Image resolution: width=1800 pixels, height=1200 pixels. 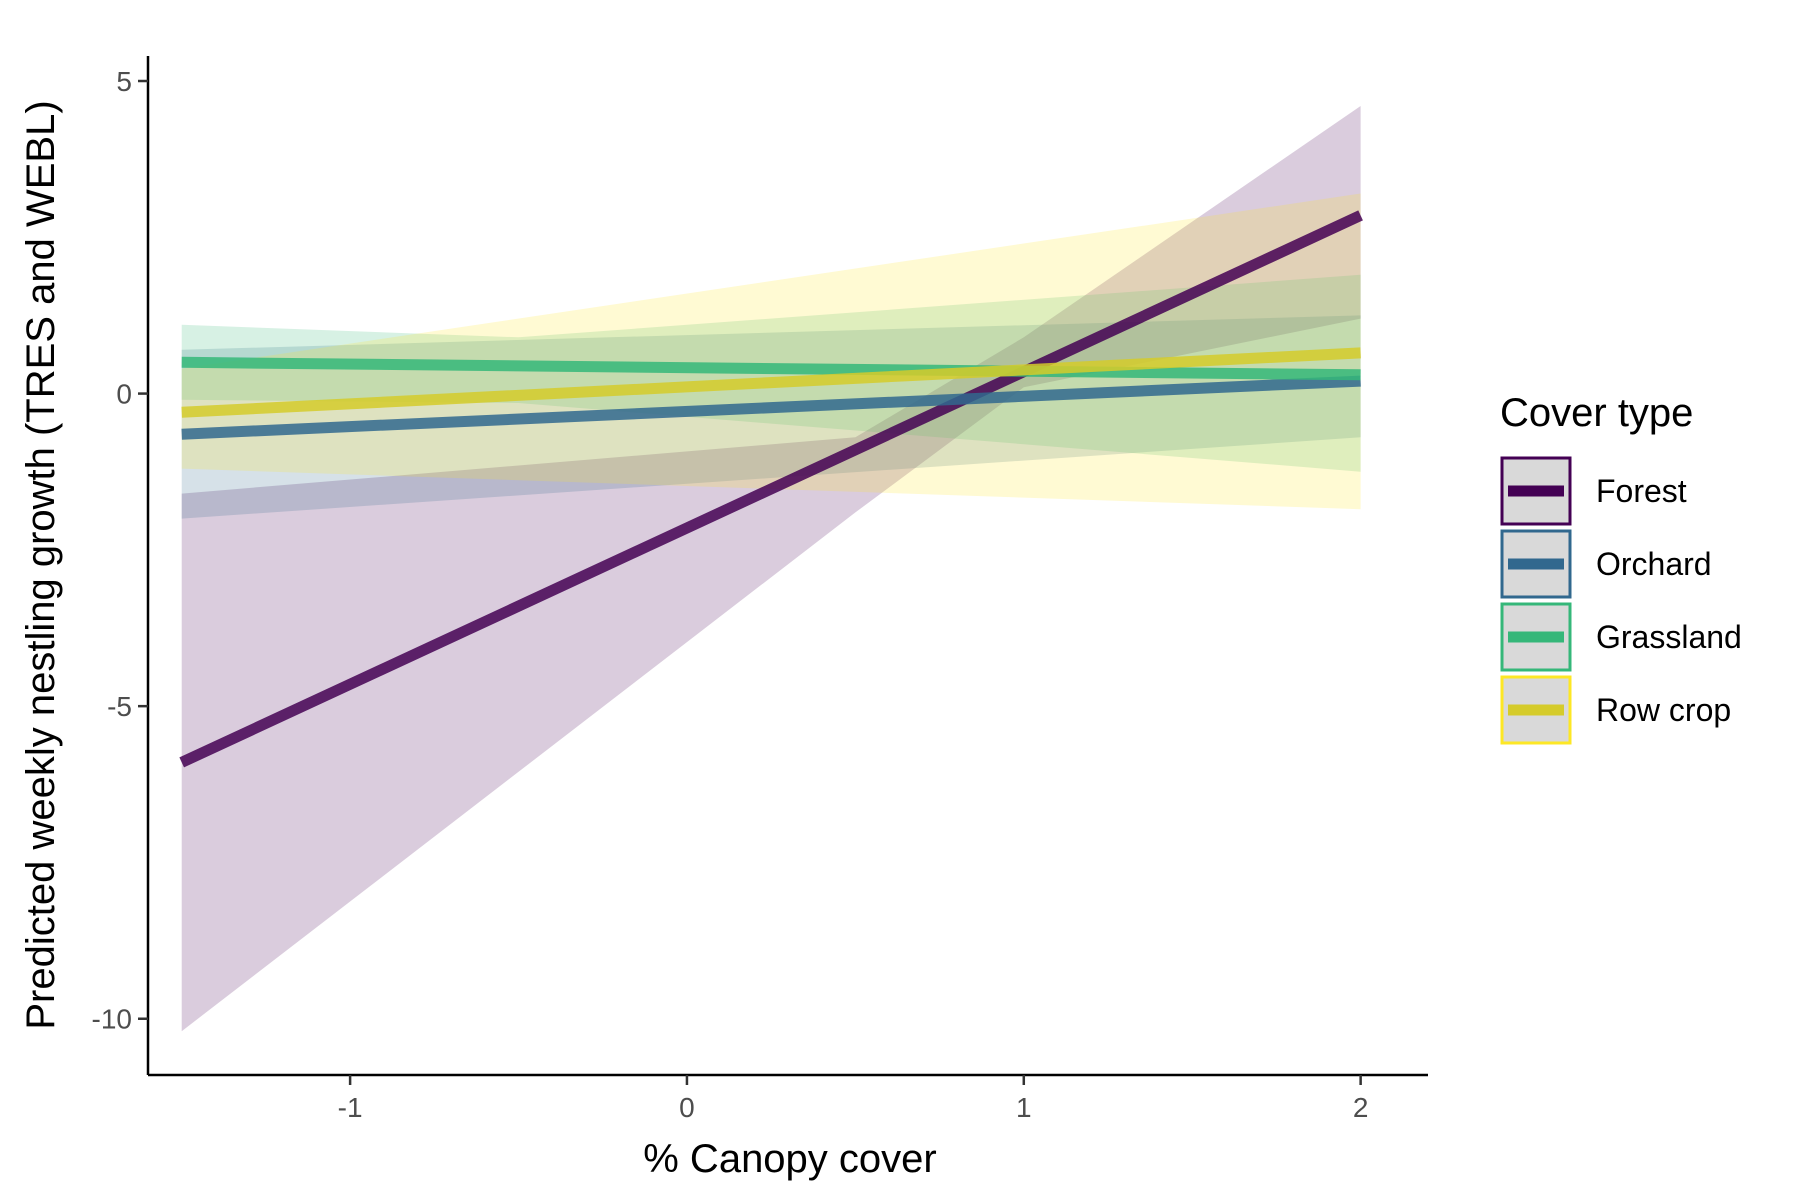 I want to click on y-tick-label: 5, so click(x=124, y=81).